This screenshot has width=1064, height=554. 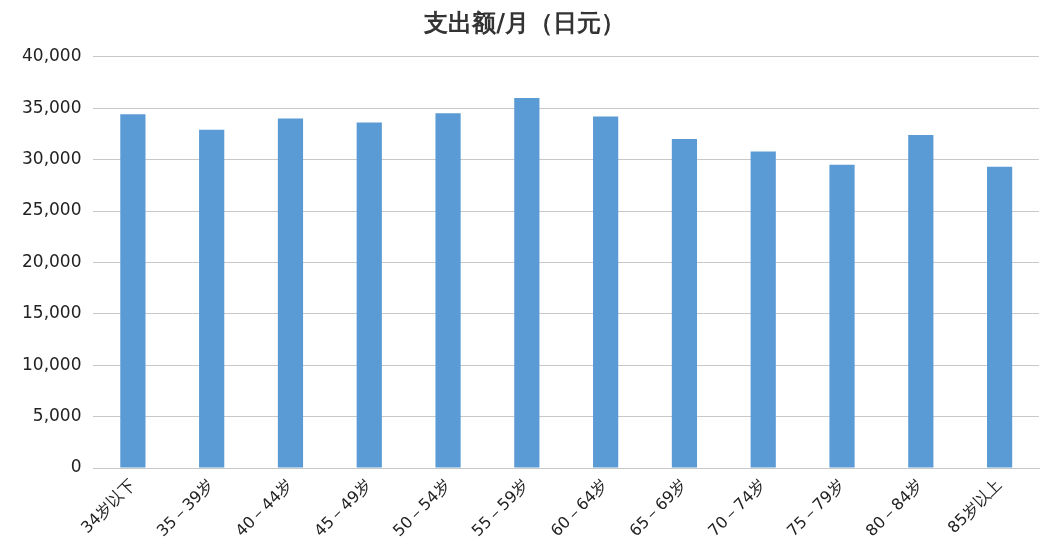 I want to click on x-tick-label: 65－69岁, so click(x=658, y=507).